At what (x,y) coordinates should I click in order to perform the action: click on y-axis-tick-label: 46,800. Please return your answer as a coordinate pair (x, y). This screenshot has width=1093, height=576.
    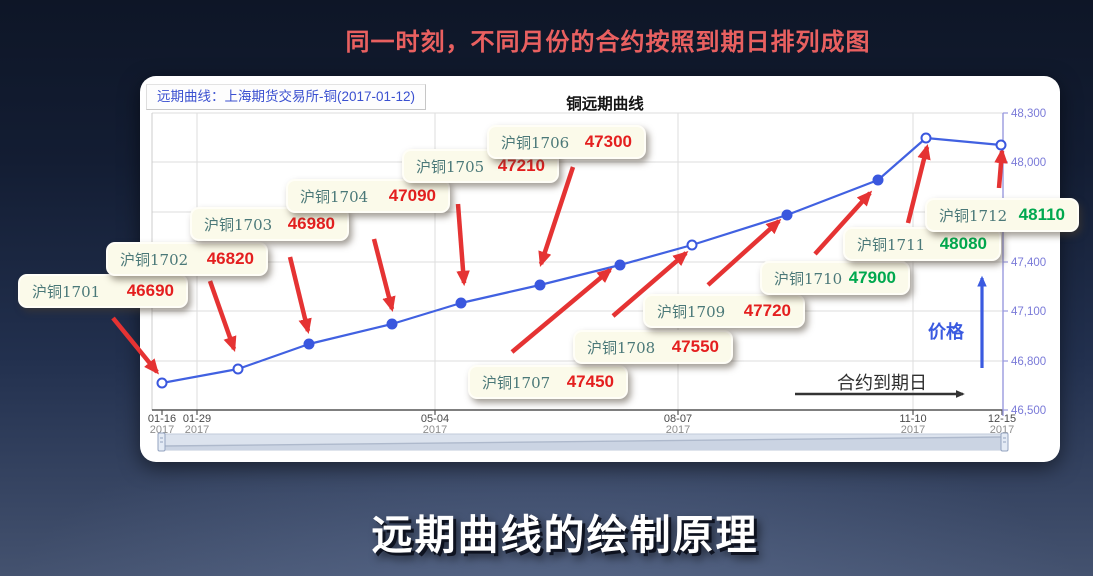
    Looking at the image, I should click on (1028, 362).